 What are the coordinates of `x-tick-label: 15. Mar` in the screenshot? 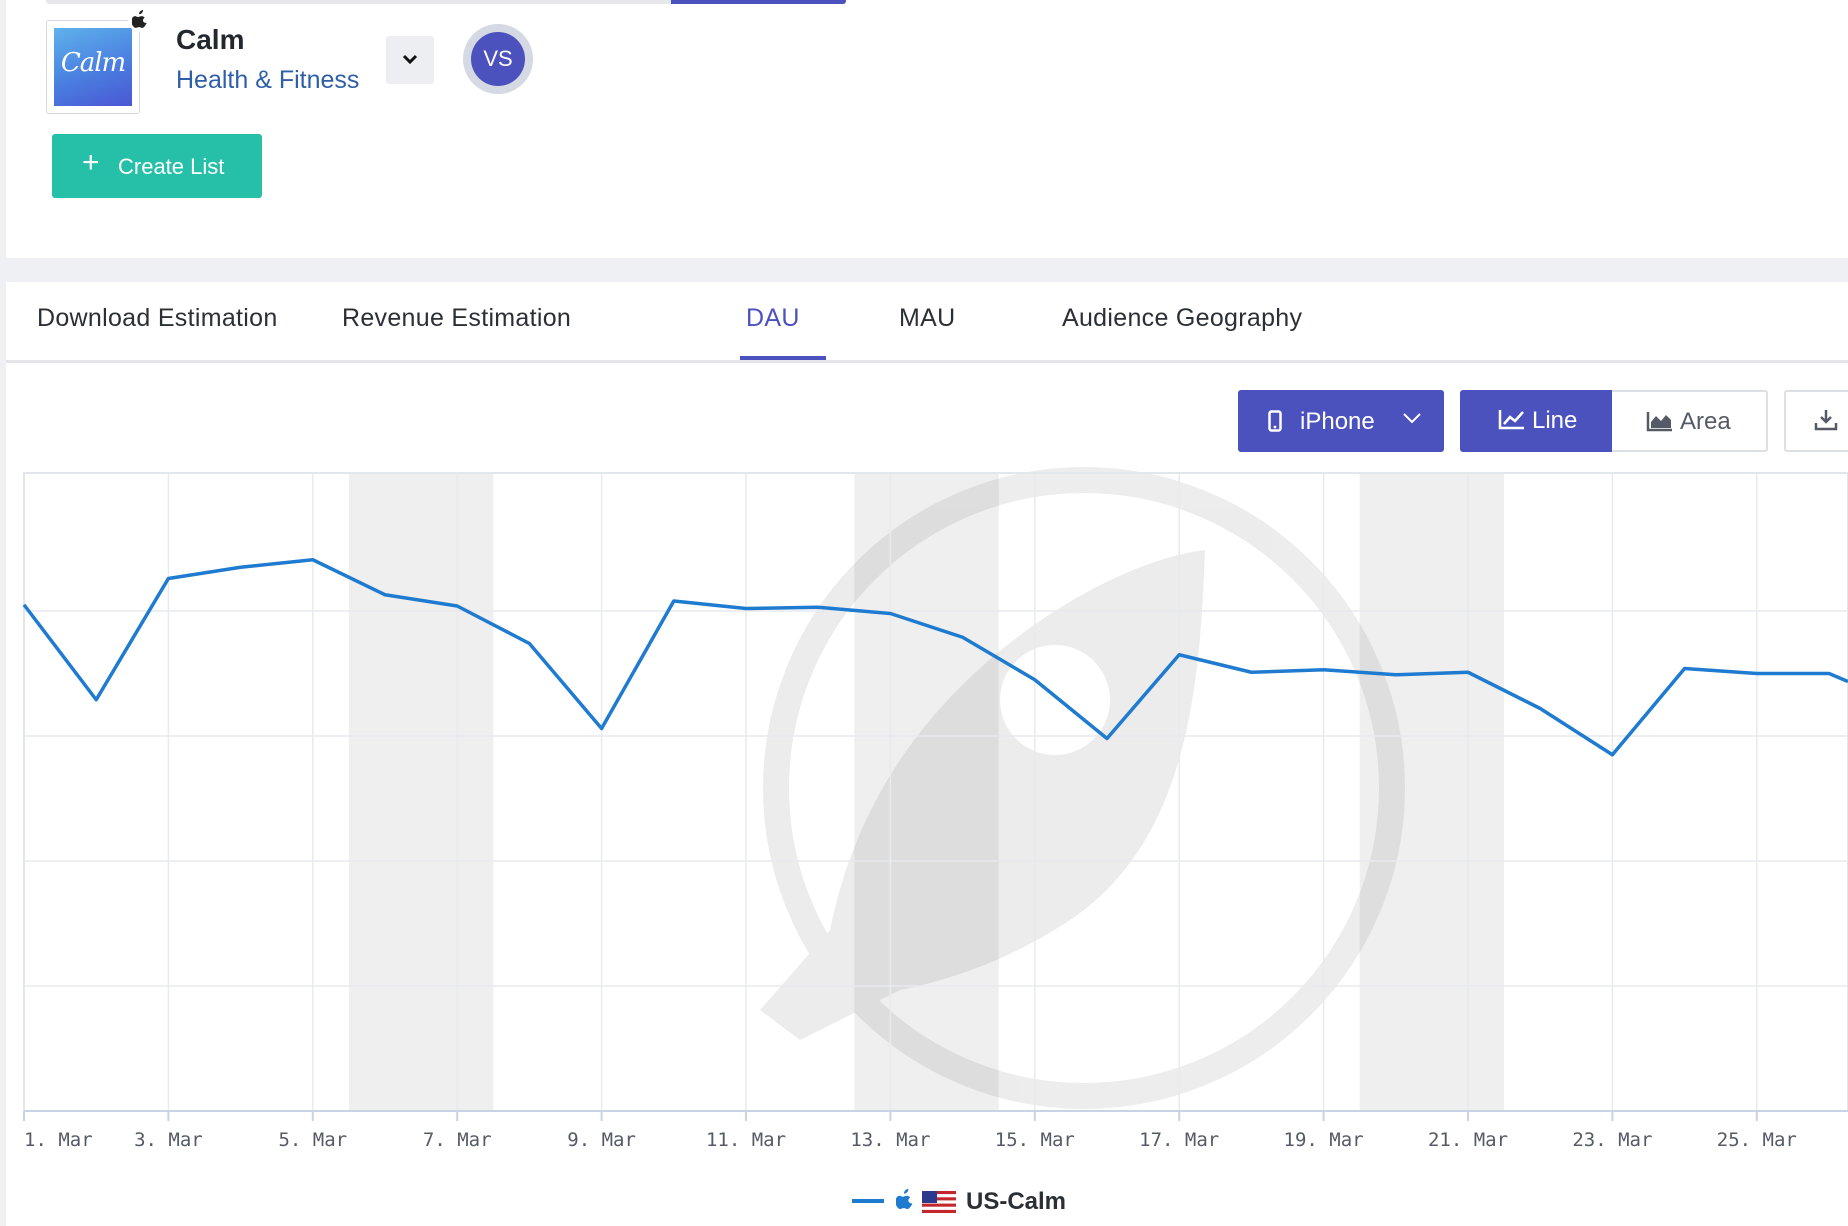 It's located at (1035, 1140).